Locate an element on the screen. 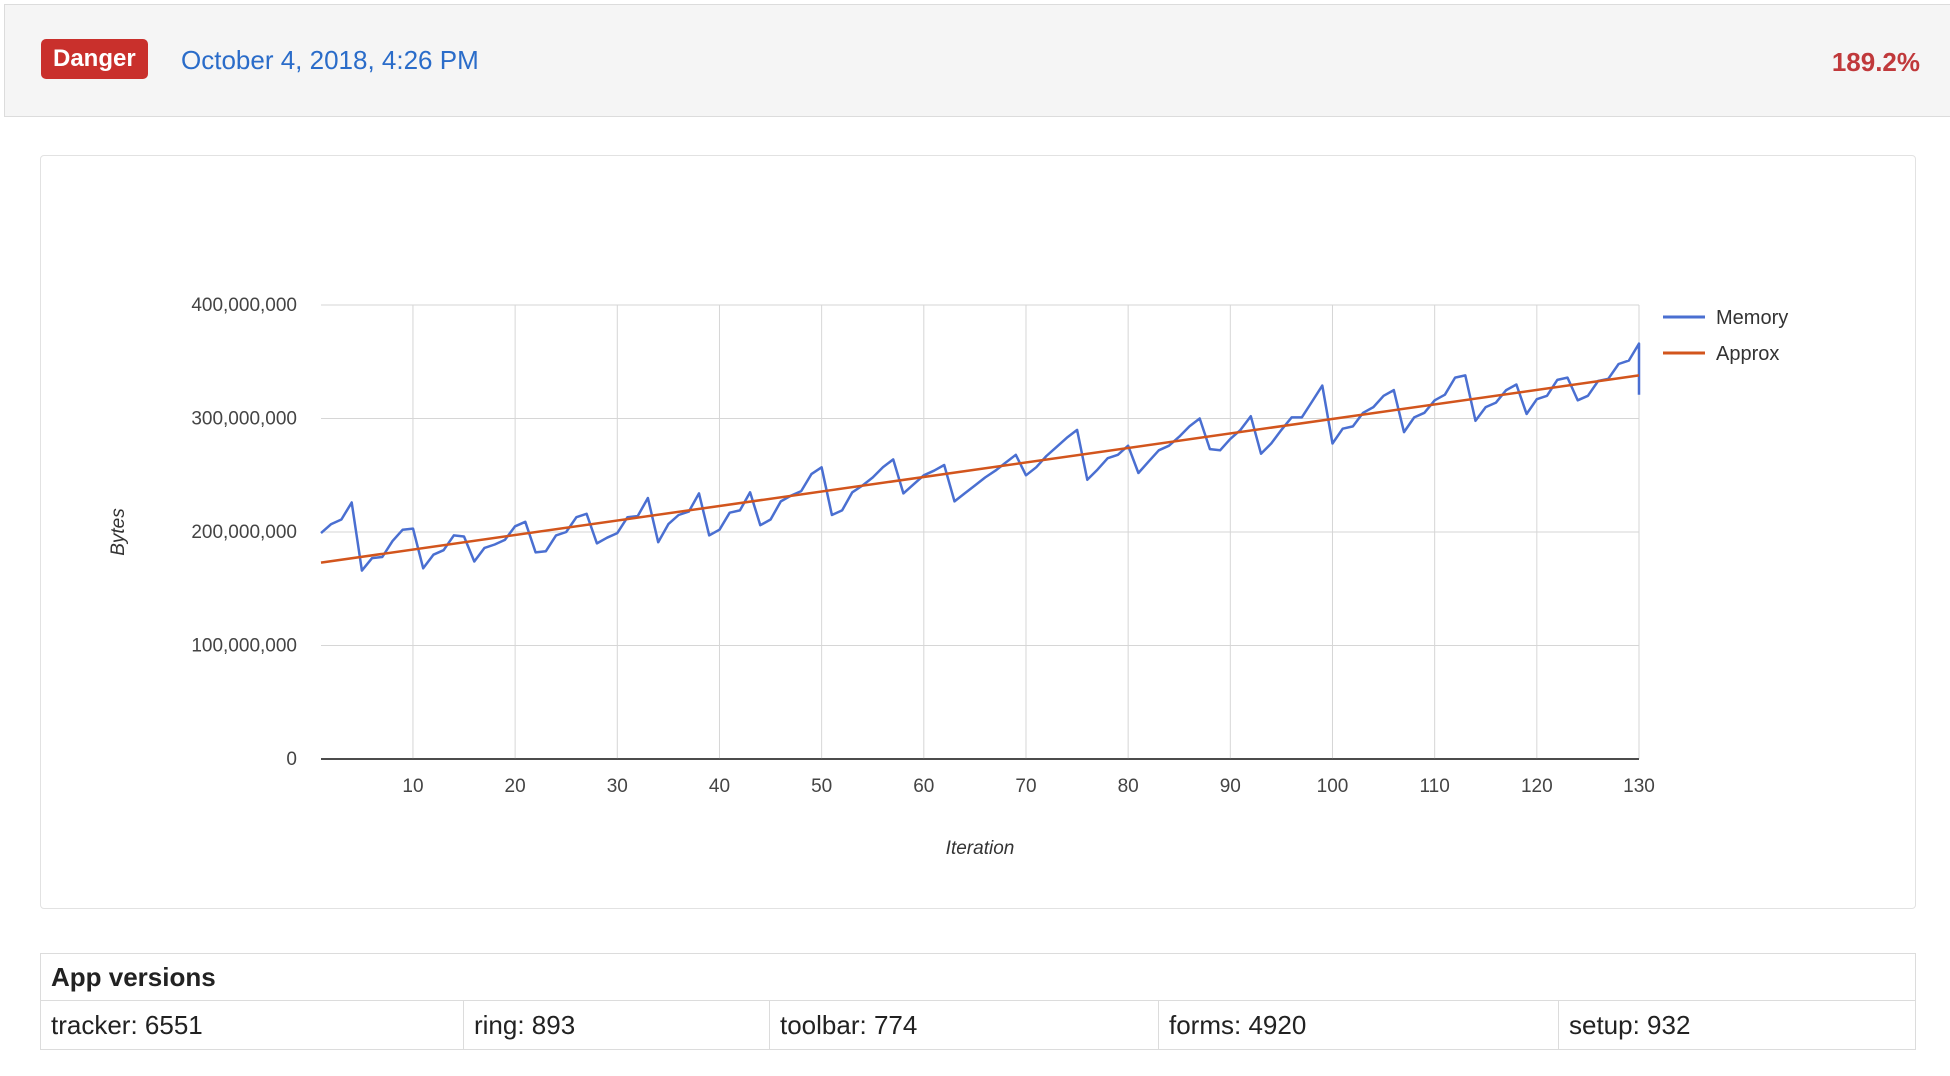  x-tick-label: 50 is located at coordinates (821, 786).